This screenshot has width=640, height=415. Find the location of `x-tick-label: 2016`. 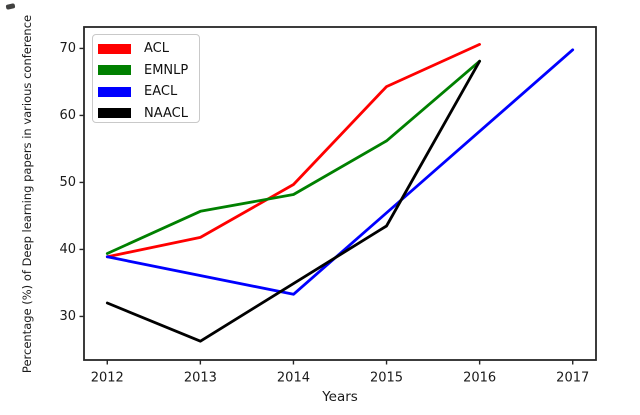

x-tick-label: 2016 is located at coordinates (479, 378).